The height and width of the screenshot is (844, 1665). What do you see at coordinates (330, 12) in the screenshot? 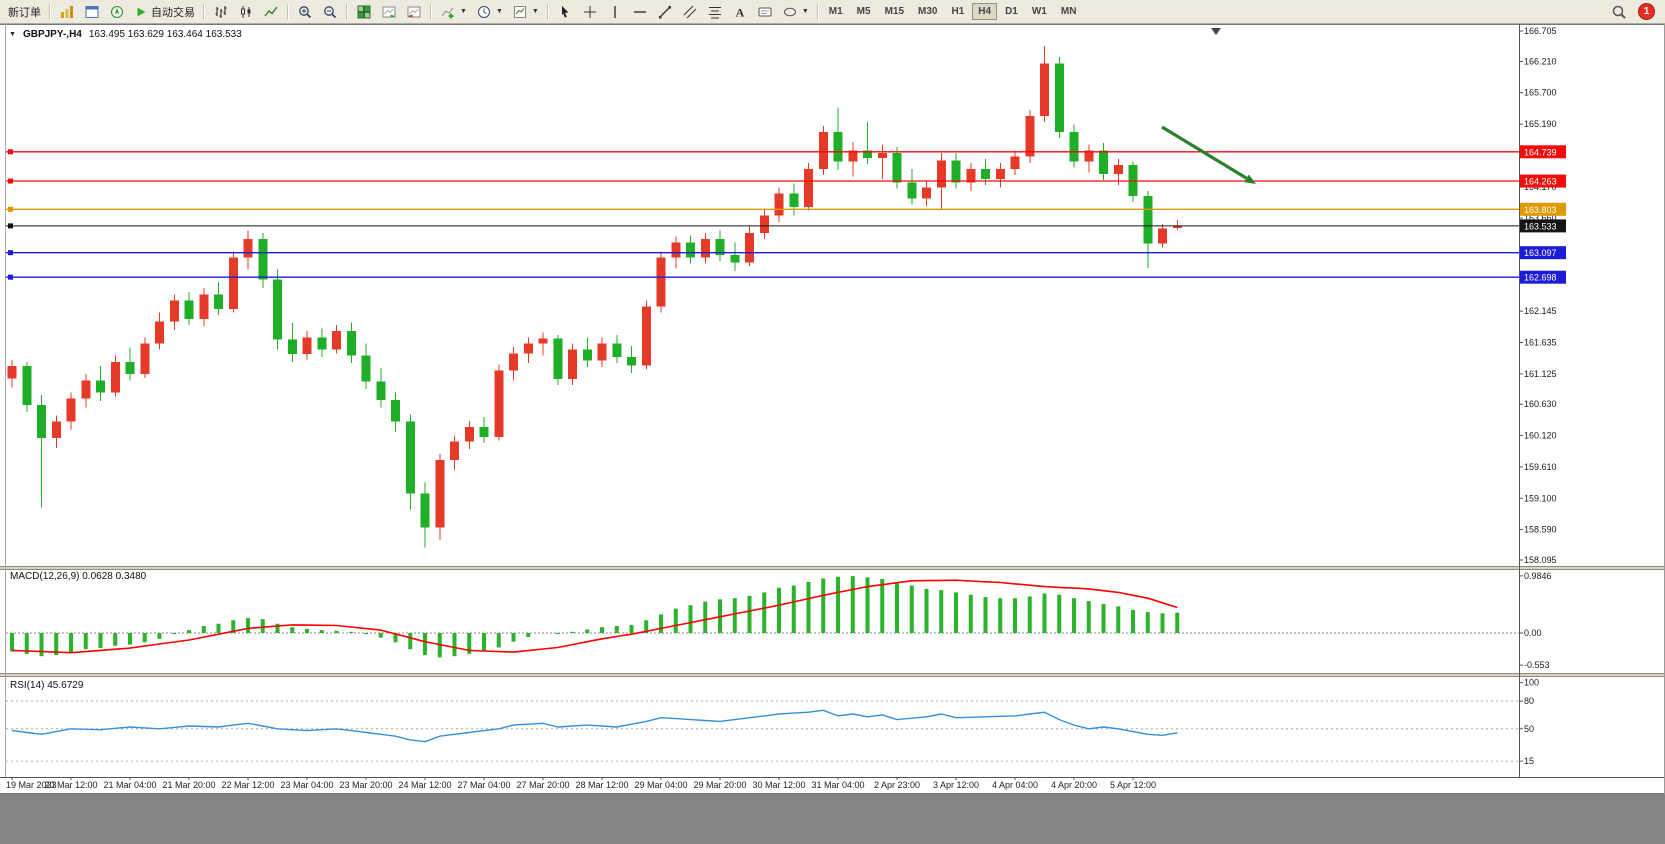
I see `zoom-out-button` at bounding box center [330, 12].